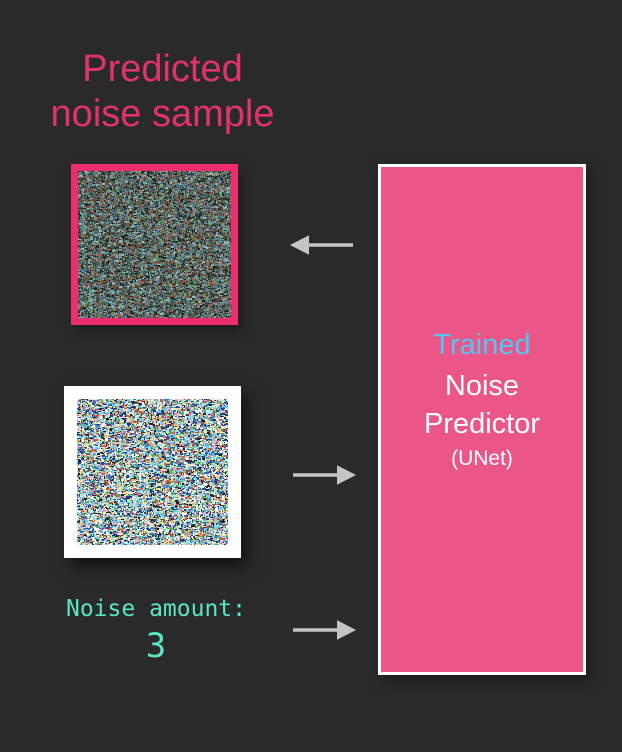 Image resolution: width=622 pixels, height=752 pixels. I want to click on noise-amount-label: Noise amount:, so click(155, 609).